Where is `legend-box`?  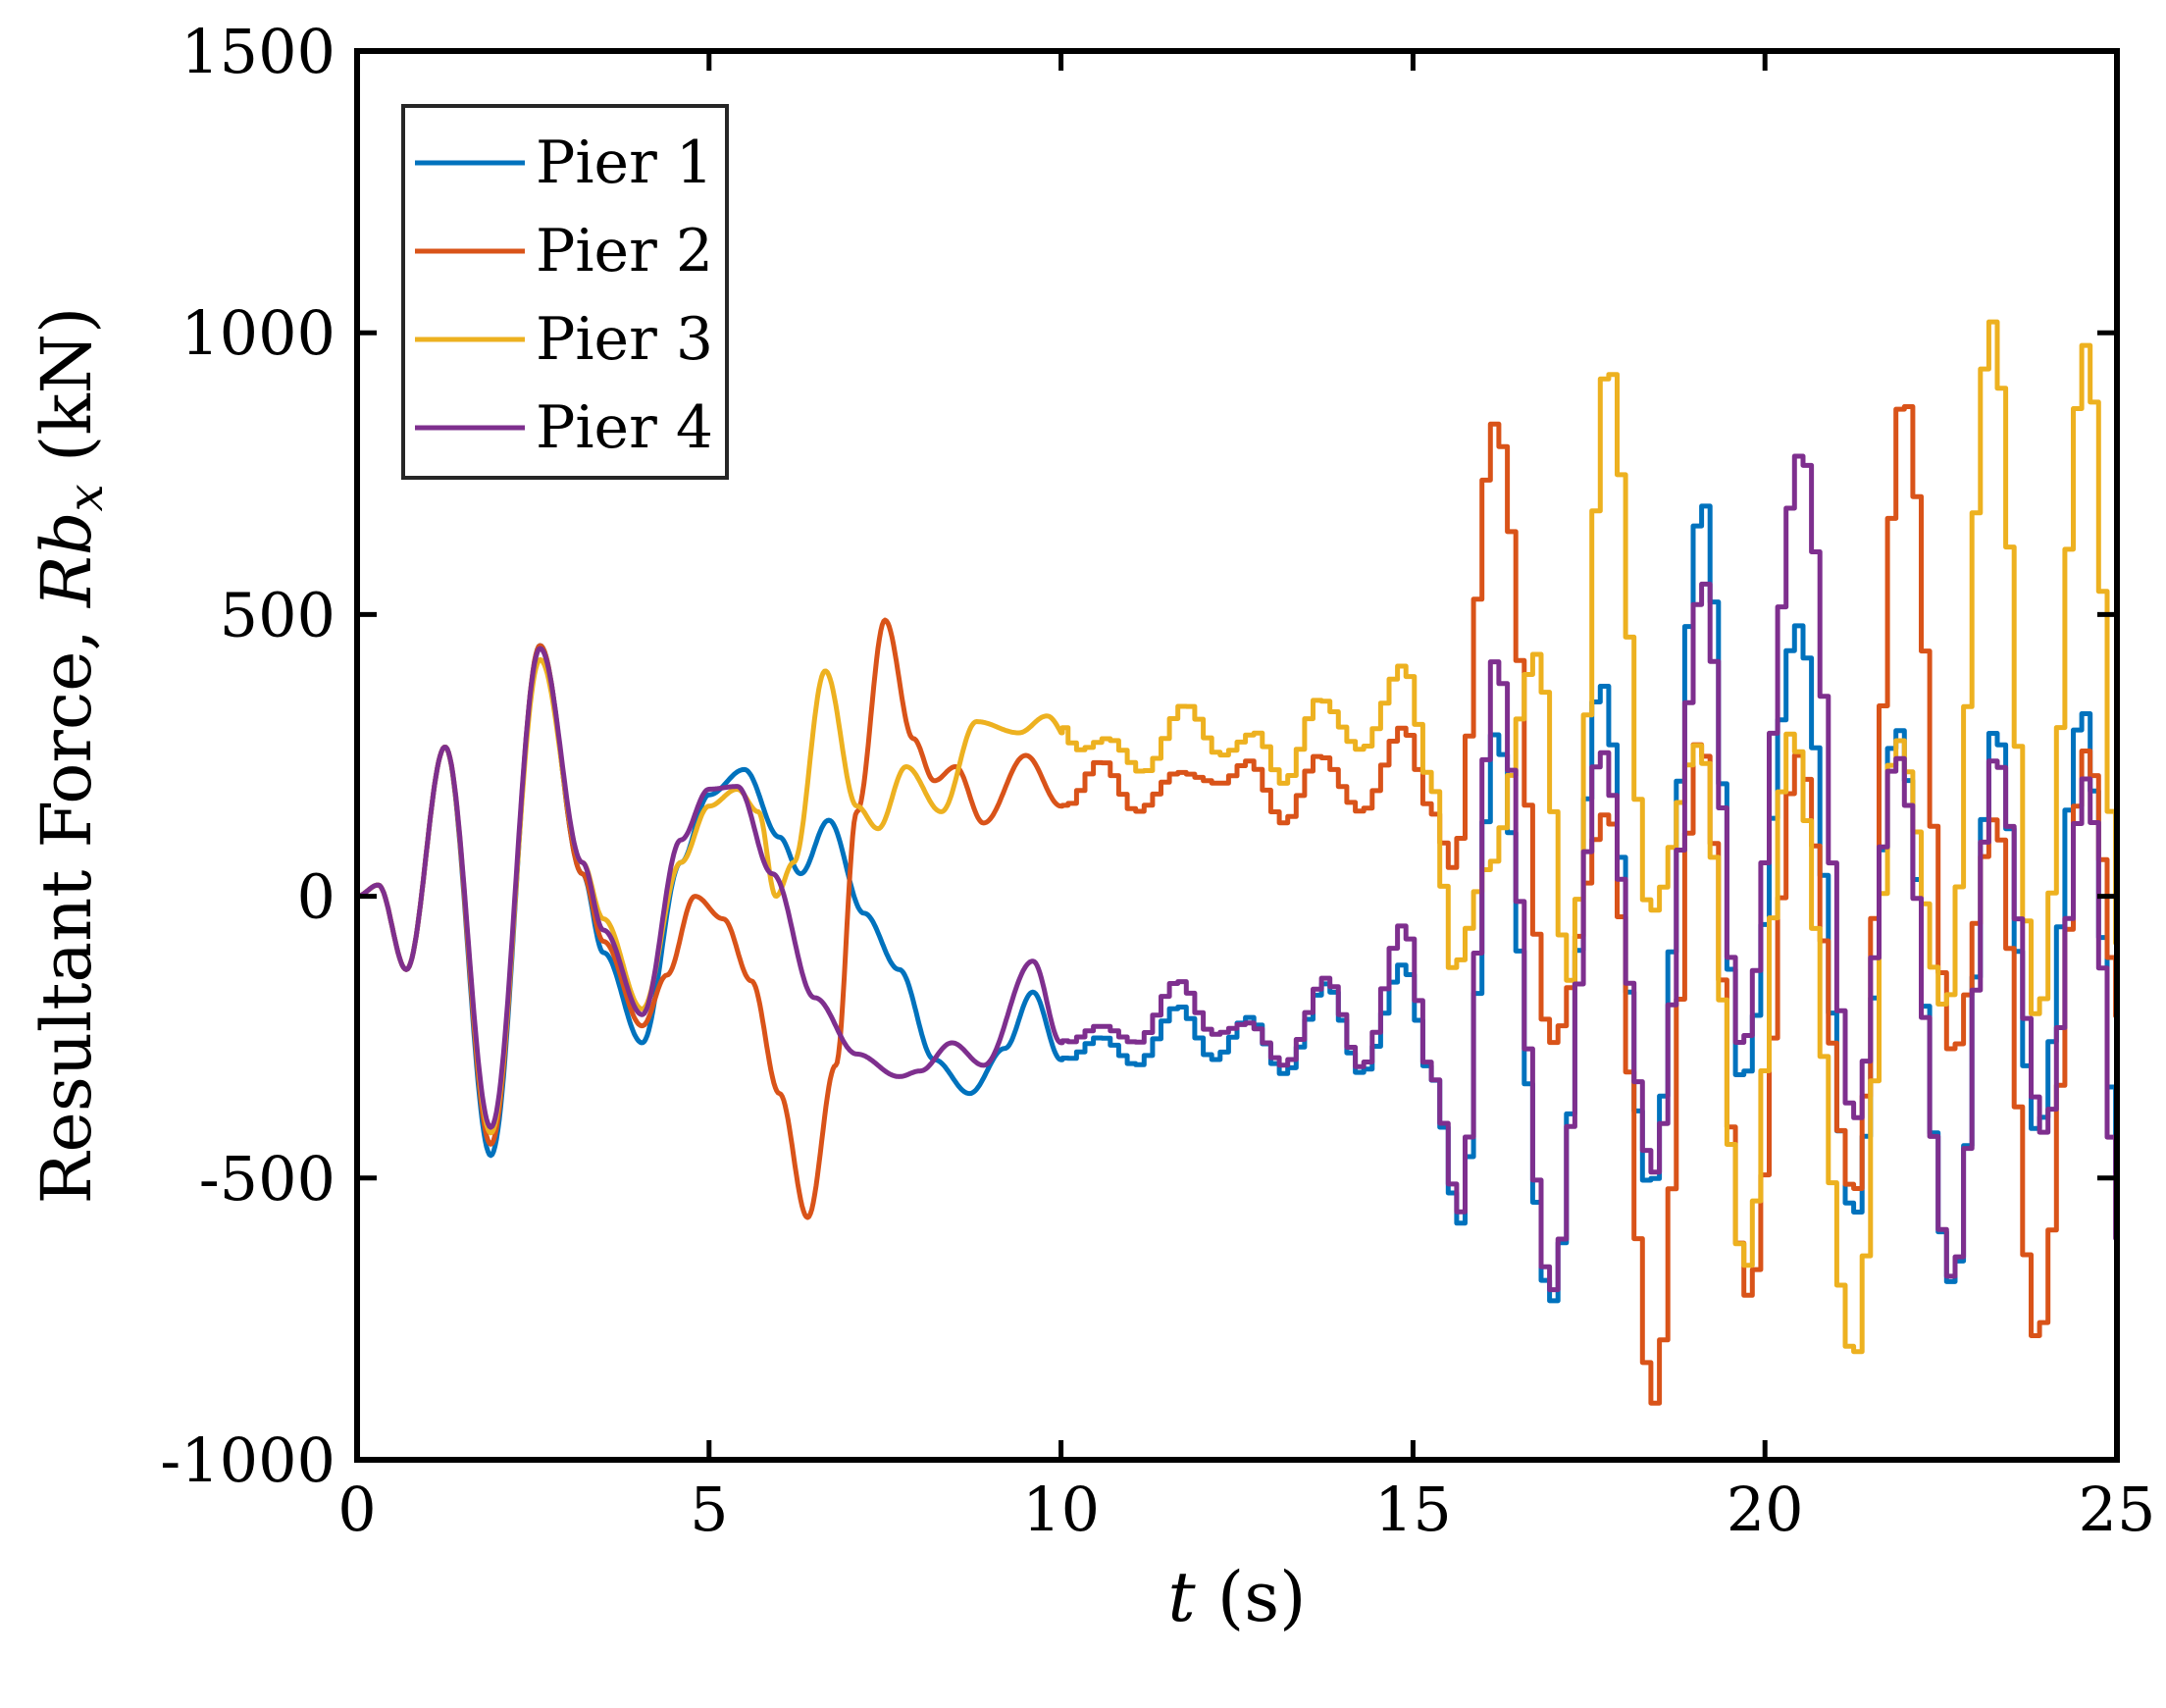 legend-box is located at coordinates (565, 292).